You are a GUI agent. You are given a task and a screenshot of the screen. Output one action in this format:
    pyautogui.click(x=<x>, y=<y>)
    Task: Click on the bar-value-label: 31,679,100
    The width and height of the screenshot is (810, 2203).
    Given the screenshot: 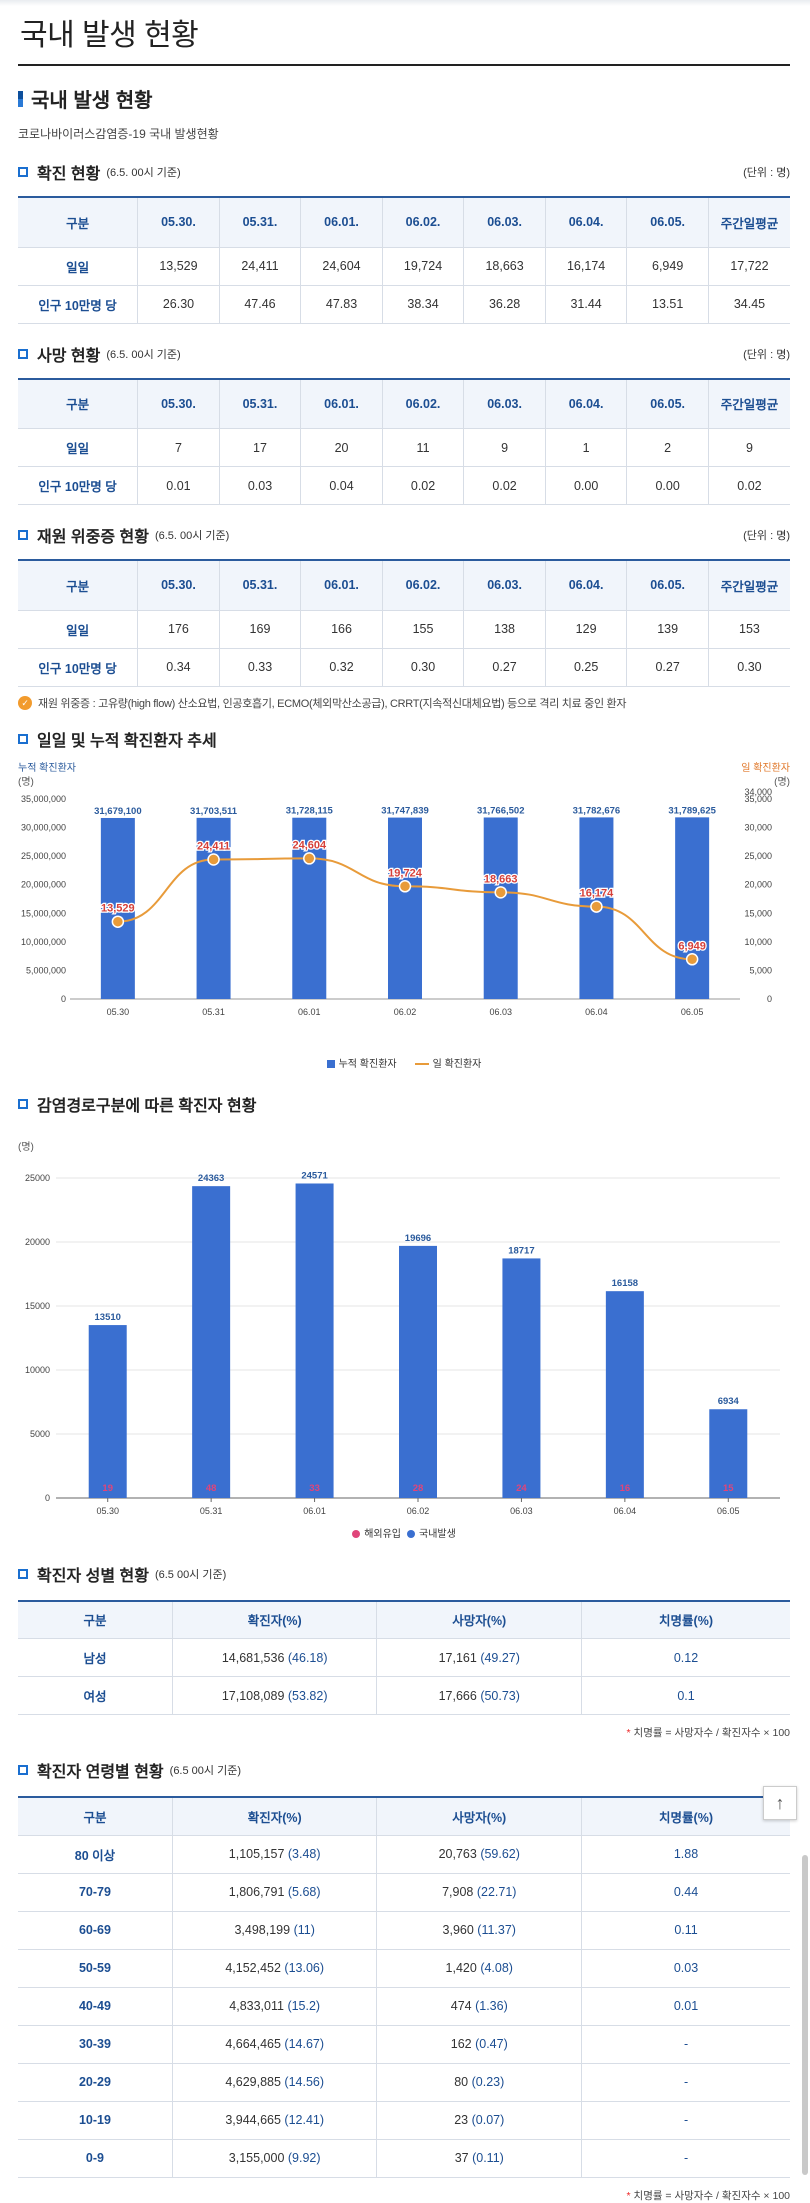 What is the action you would take?
    pyautogui.click(x=118, y=810)
    